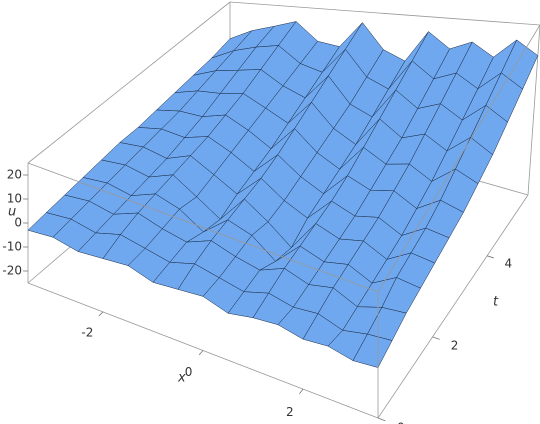 This screenshot has width=540, height=424. I want to click on z-tick-label: 10, so click(14, 199).